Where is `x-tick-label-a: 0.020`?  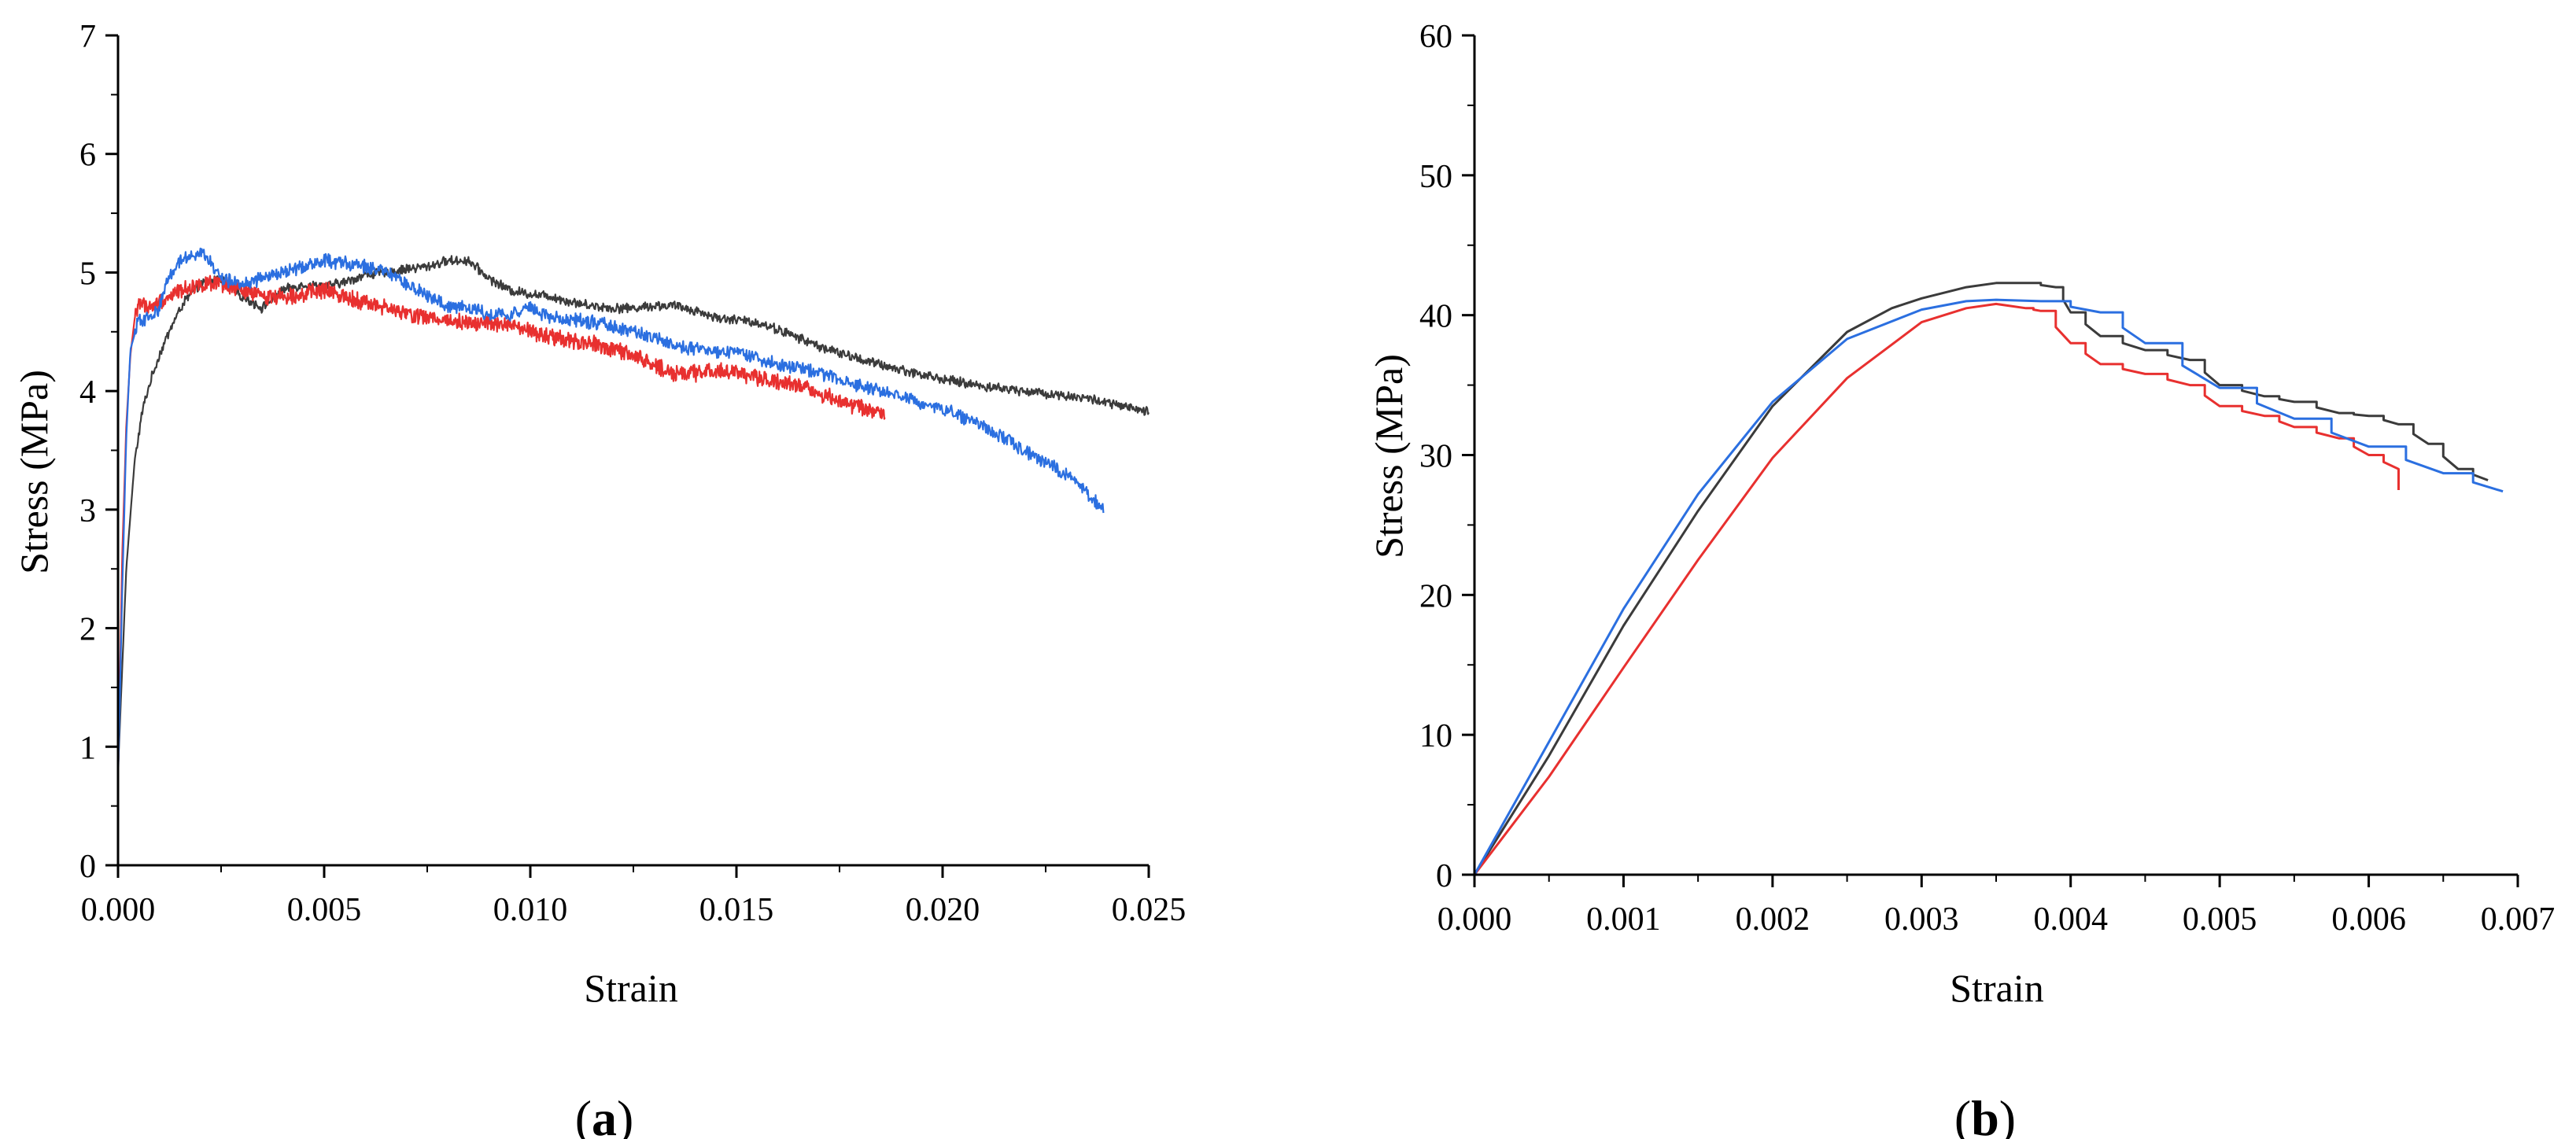
x-tick-label-a: 0.020 is located at coordinates (943, 910).